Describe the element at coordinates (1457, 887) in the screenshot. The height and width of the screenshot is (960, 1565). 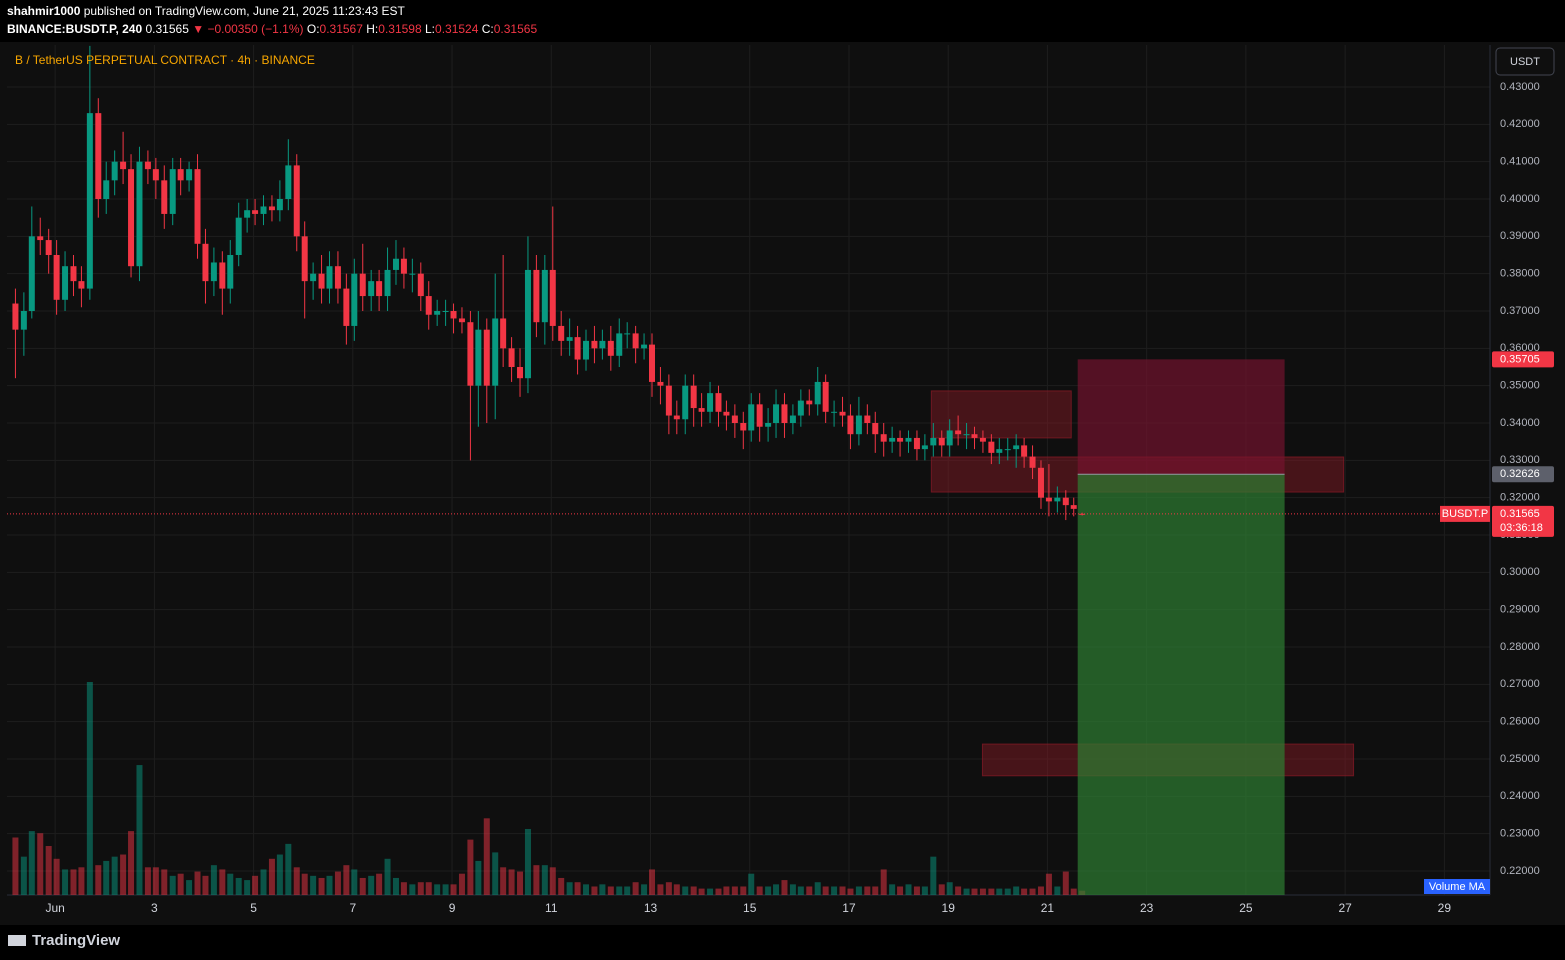
I see `volume-label: Volume MA` at that location.